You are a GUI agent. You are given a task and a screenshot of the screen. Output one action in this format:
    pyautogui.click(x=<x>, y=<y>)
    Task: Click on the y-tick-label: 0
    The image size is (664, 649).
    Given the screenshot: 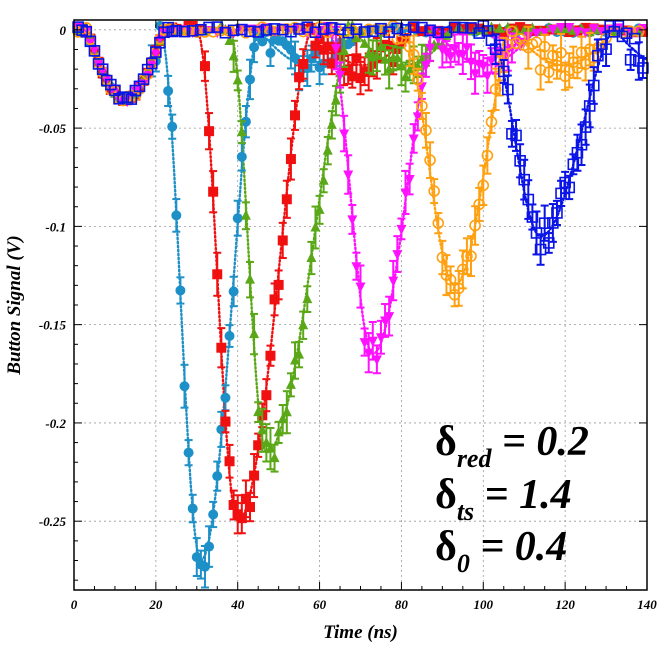 What is the action you would take?
    pyautogui.click(x=63, y=30)
    